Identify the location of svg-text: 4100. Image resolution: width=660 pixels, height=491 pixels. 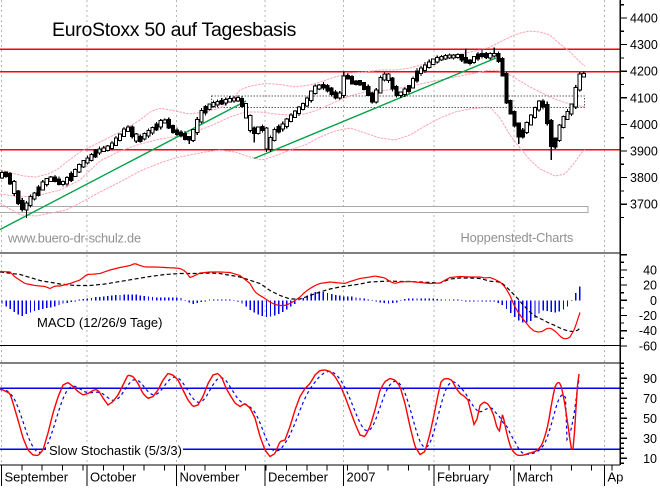
(644, 98).